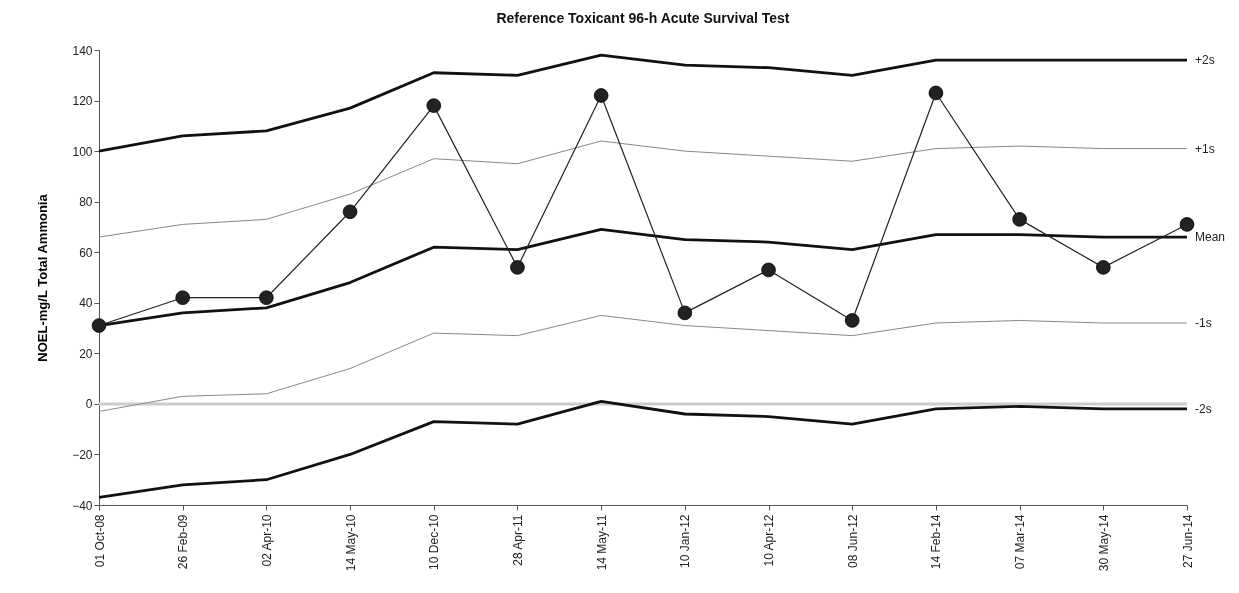 This screenshot has height=593, width=1239. Describe the element at coordinates (82, 101) in the screenshot. I see `y-tick-label: 120` at that location.